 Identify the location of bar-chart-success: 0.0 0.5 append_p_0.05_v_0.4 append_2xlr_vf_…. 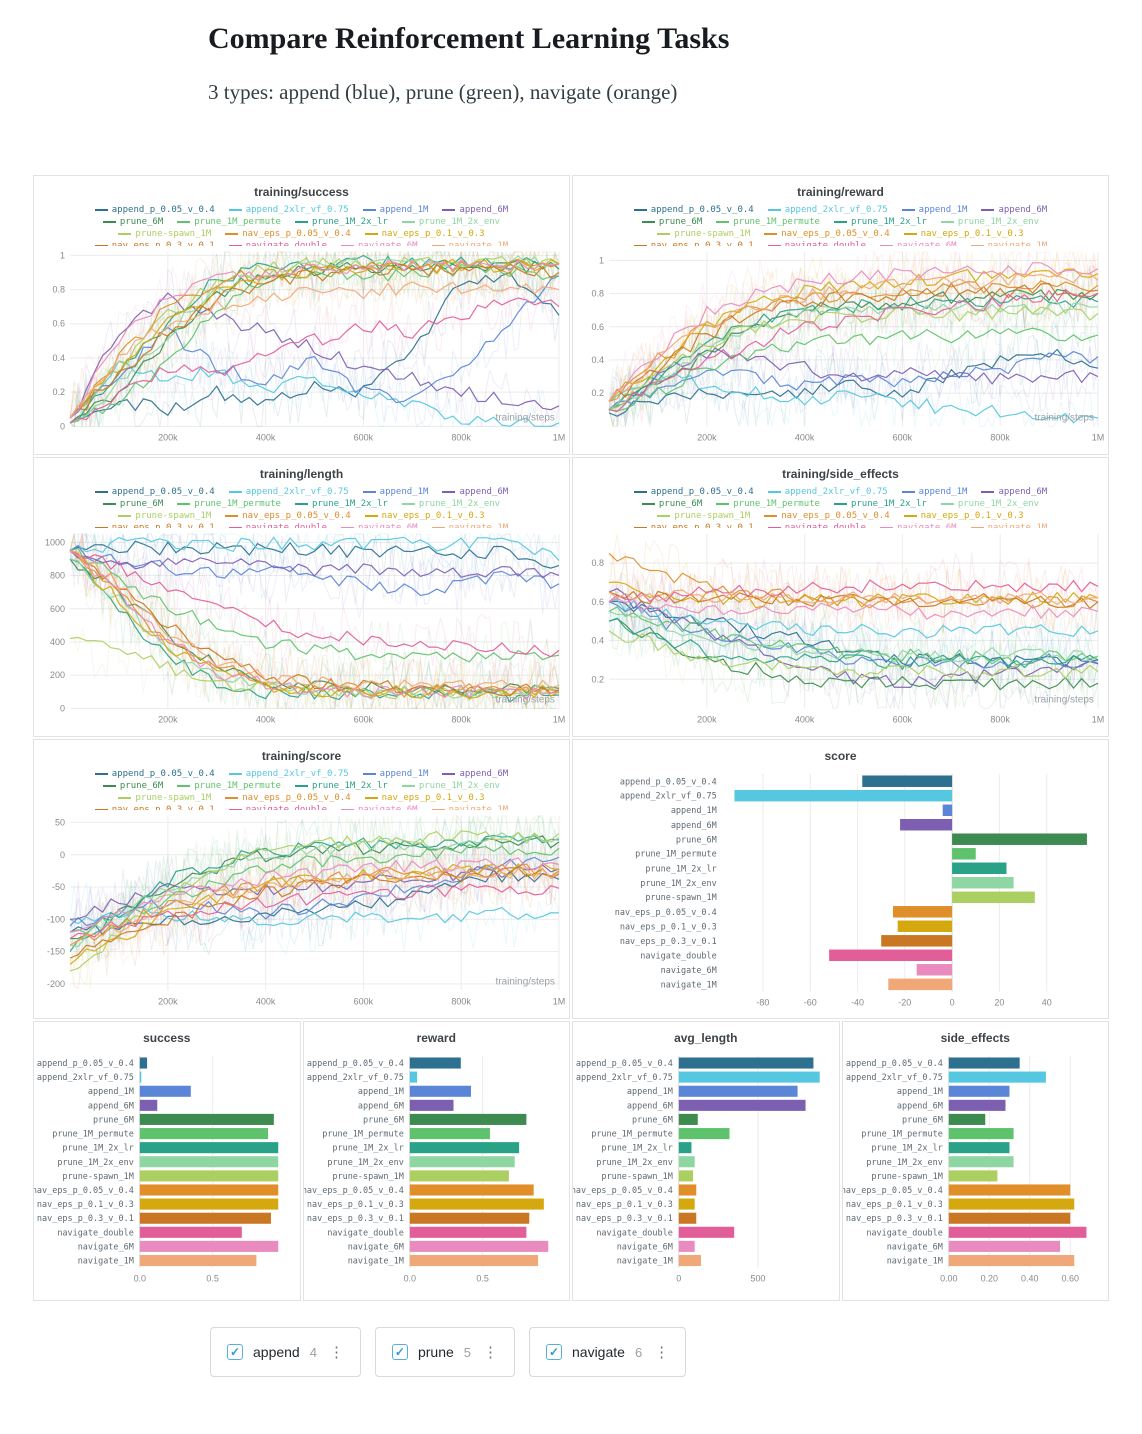
(167, 1168).